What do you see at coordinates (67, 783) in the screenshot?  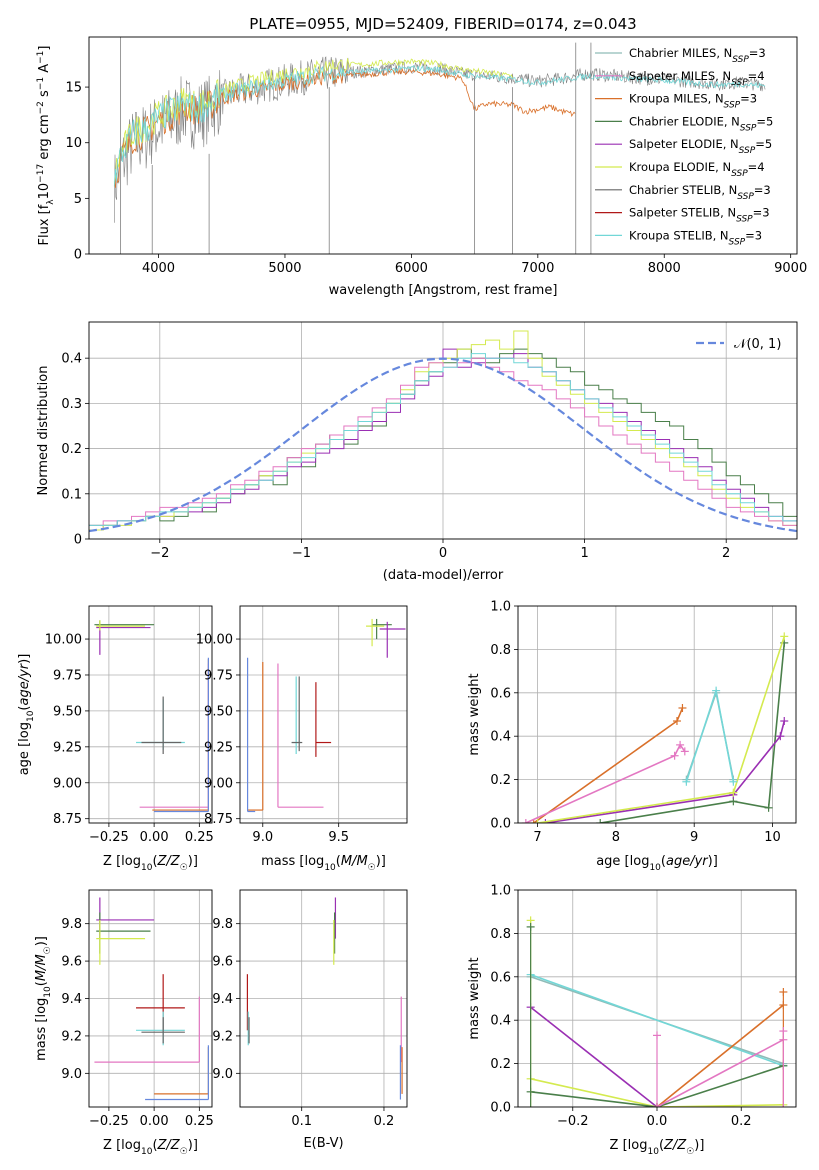 I see `y-tick-label: 9.00` at bounding box center [67, 783].